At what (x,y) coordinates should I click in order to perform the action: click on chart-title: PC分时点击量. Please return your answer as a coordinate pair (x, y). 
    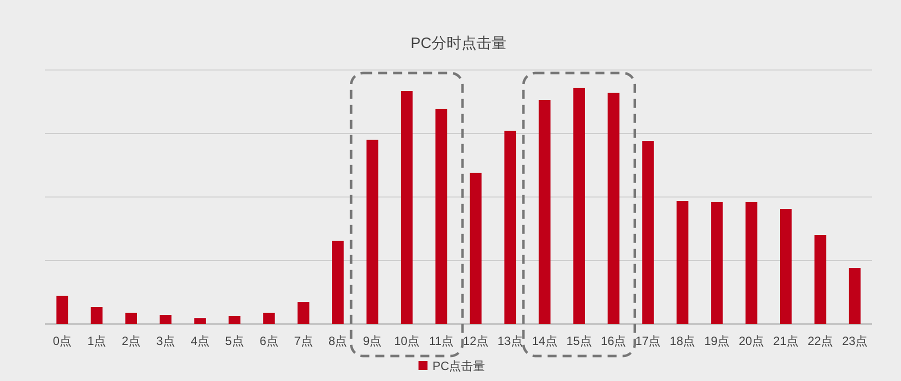
    Looking at the image, I should click on (458, 43).